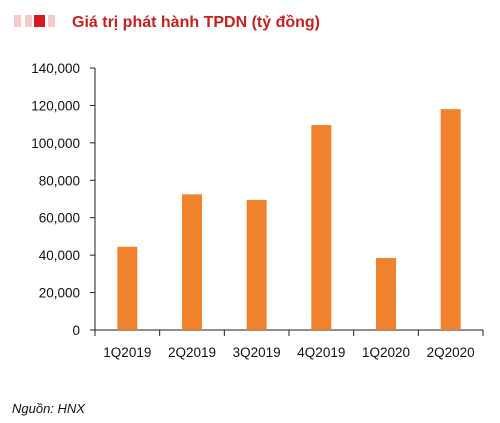 The height and width of the screenshot is (423, 500). I want to click on x-tick-label: 4Q2019, so click(321, 352).